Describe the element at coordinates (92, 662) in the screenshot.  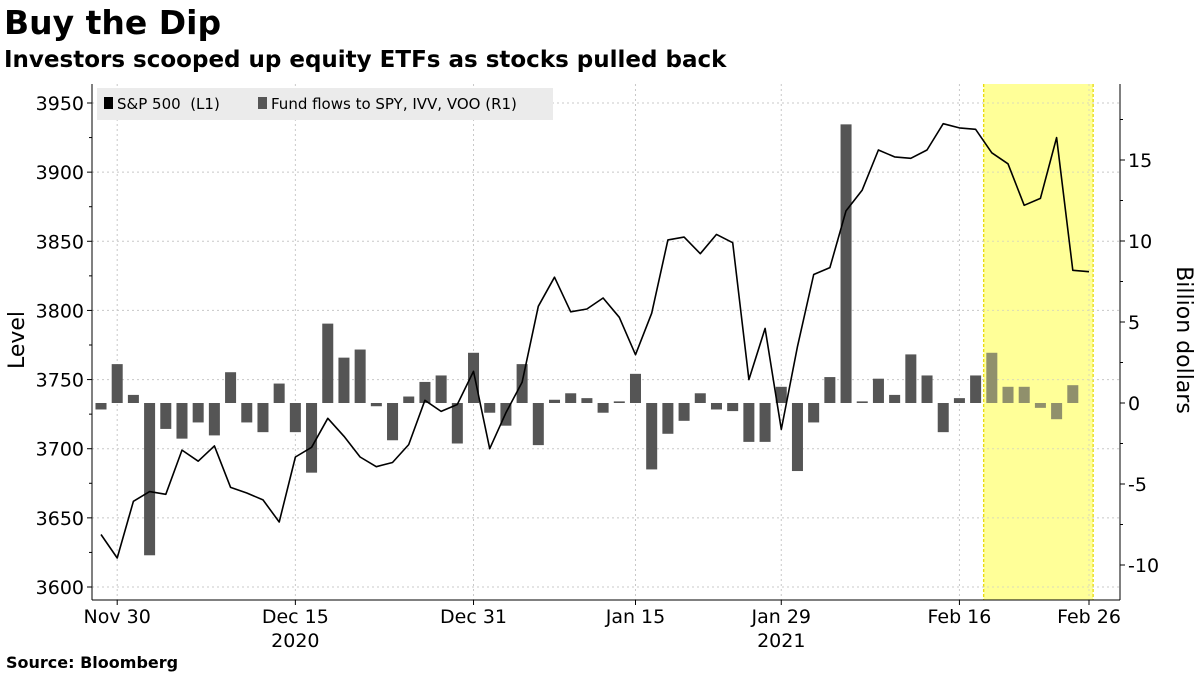
I see `source-note: Source: Bloomberg` at that location.